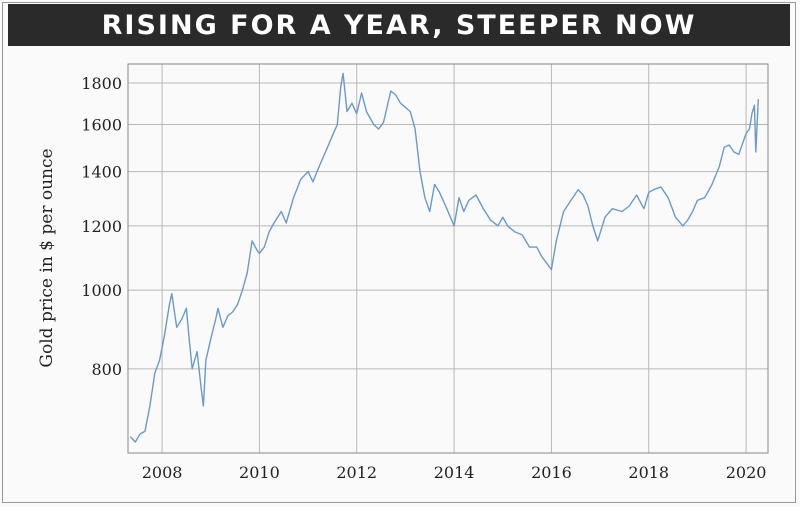  I want to click on x-tick-label: 2018, so click(648, 472).